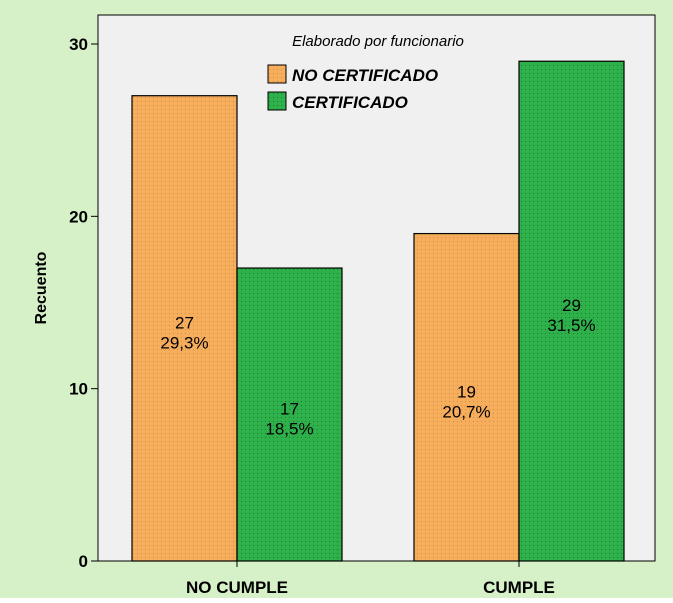 This screenshot has height=603, width=673. What do you see at coordinates (184, 322) in the screenshot?
I see `bar-value-label: 27` at bounding box center [184, 322].